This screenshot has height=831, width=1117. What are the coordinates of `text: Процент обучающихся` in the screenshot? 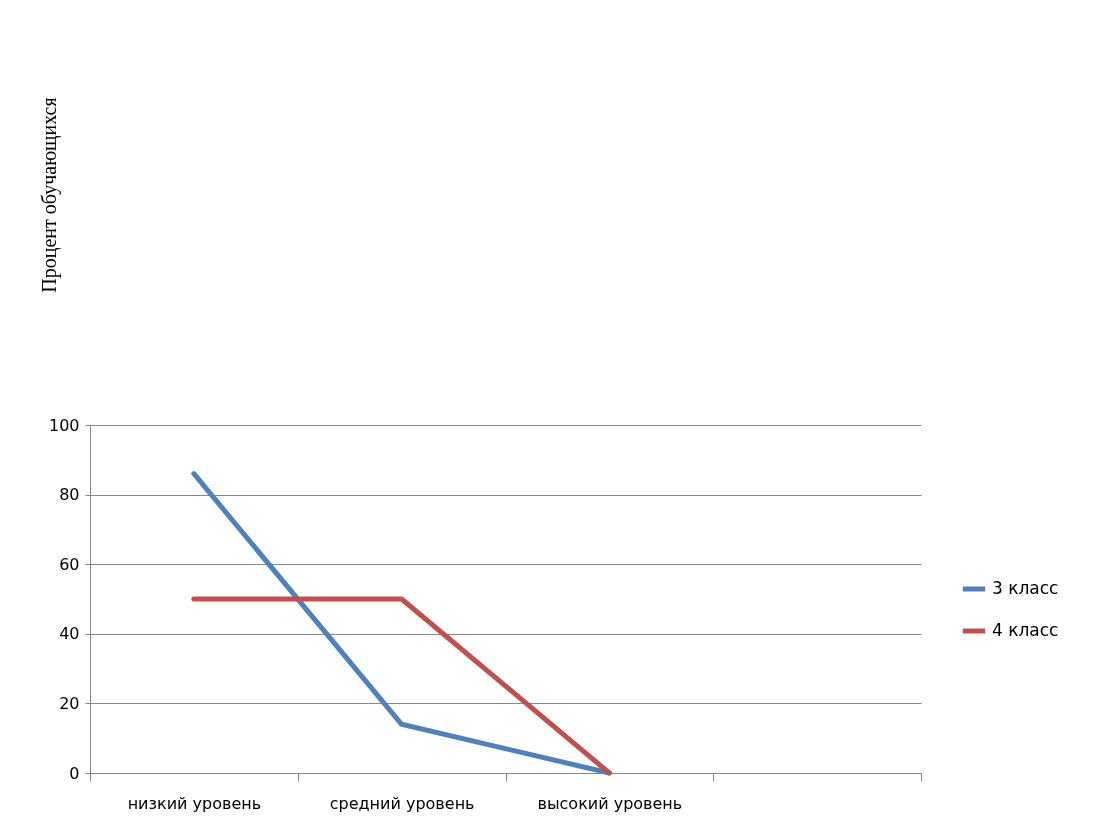 It's located at (49, 195).